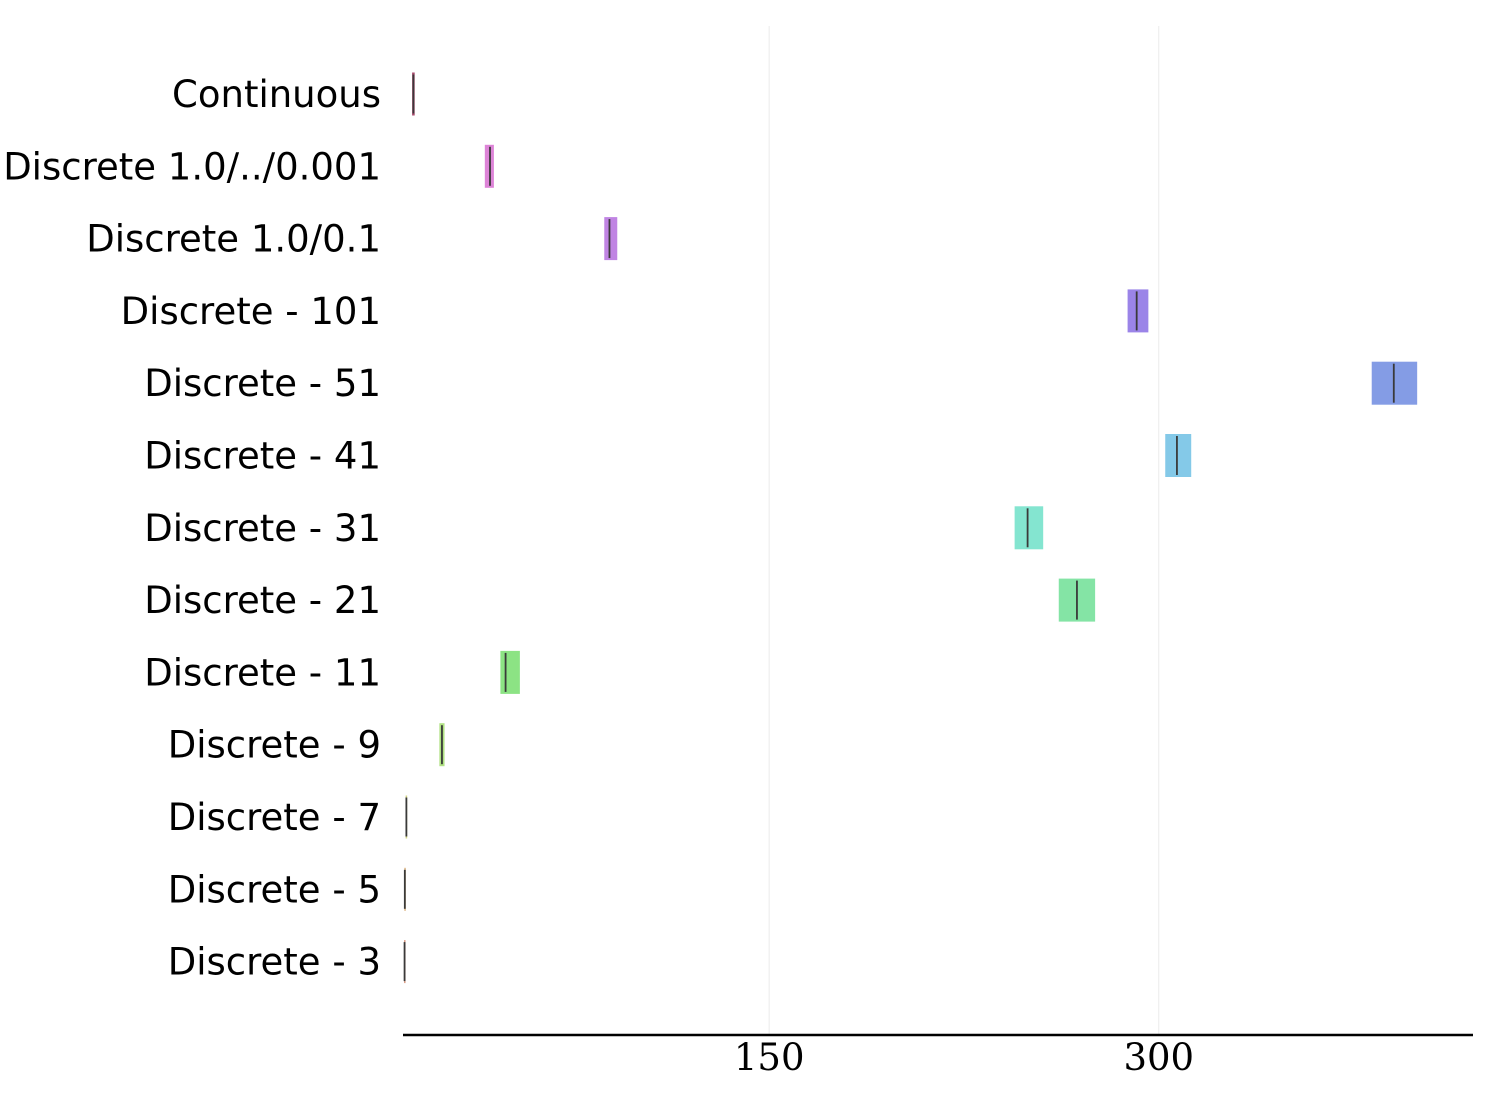 The width and height of the screenshot is (1500, 1105). What do you see at coordinates (262, 456) in the screenshot?
I see `category-label: Discrete - 41` at bounding box center [262, 456].